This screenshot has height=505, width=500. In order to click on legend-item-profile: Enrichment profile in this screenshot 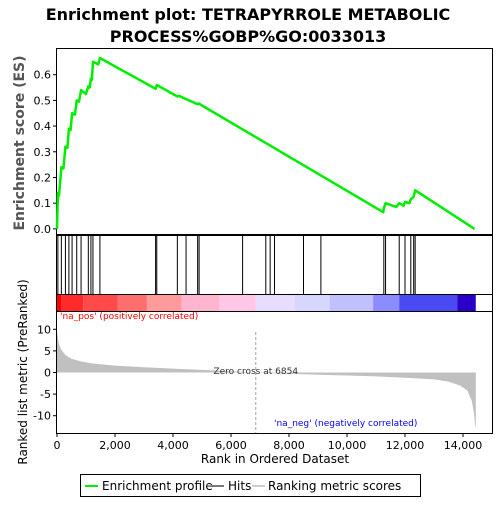, I will do `click(157, 486)`.